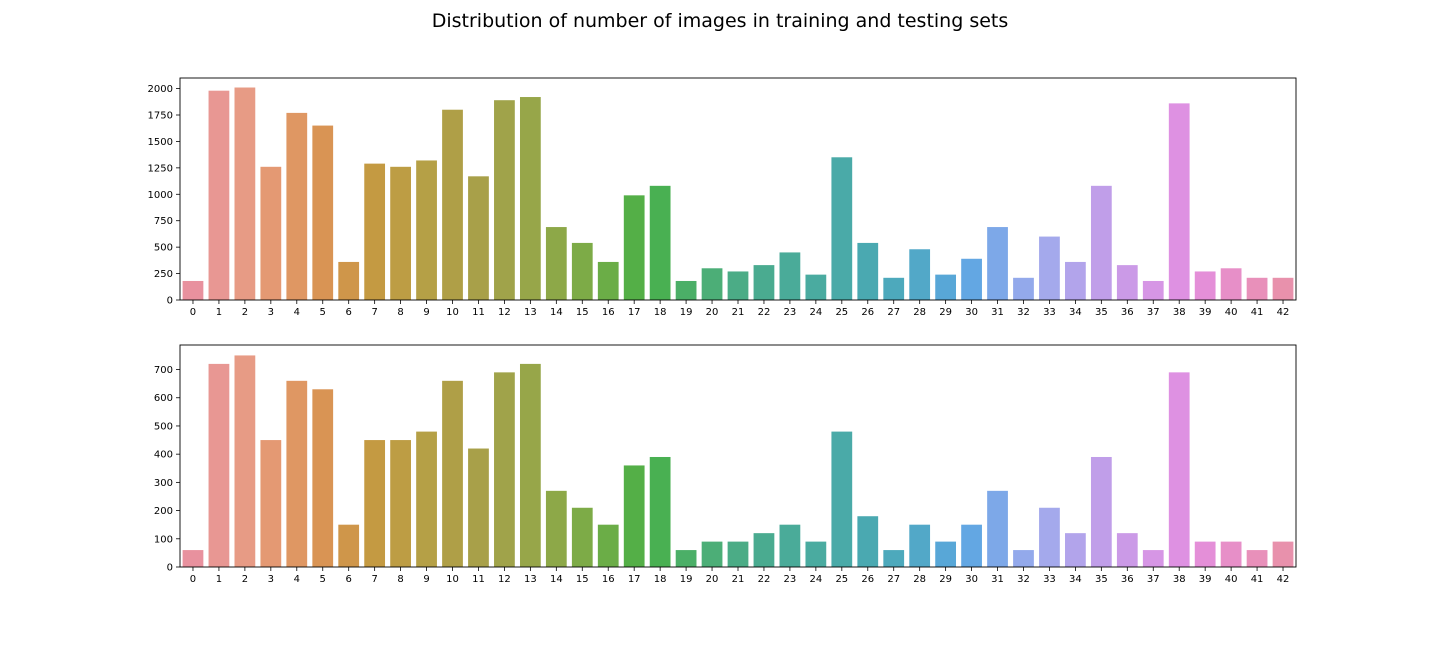 This screenshot has height=648, width=1440. Describe the element at coordinates (349, 312) in the screenshot. I see `x-tick-label: 6` at that location.